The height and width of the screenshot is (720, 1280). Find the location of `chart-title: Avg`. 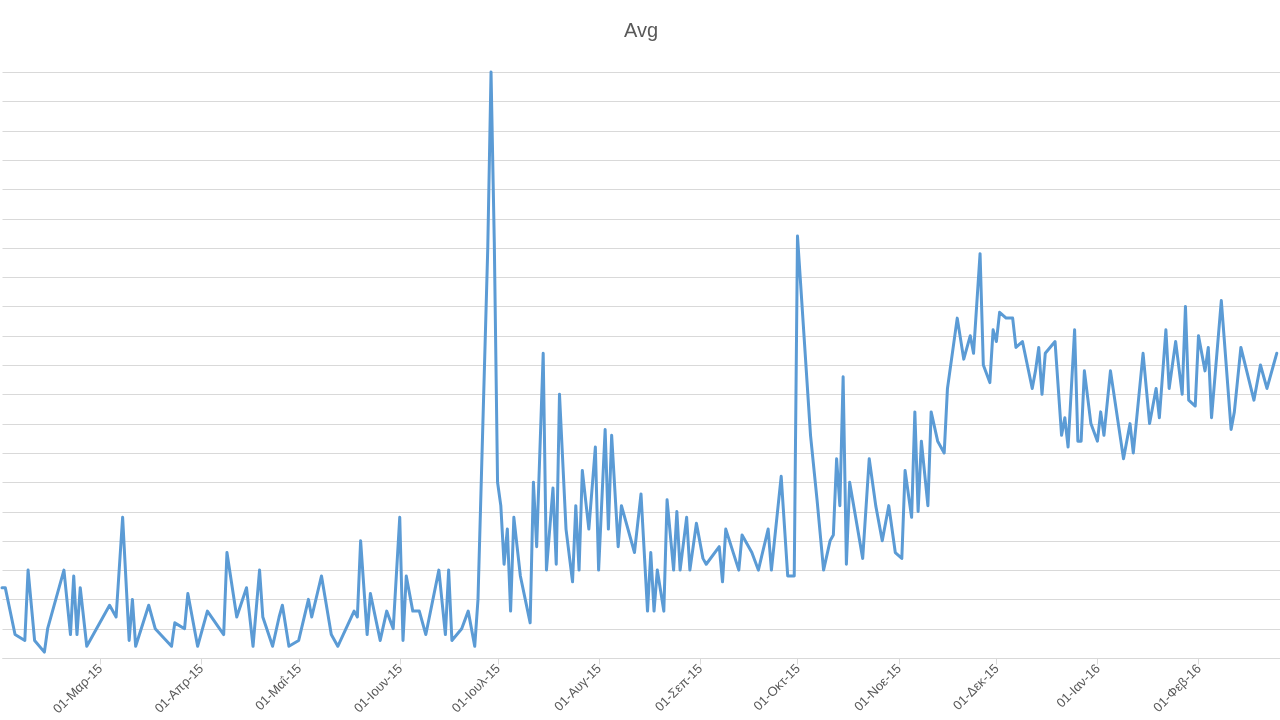

chart-title: Avg is located at coordinates (641, 29).